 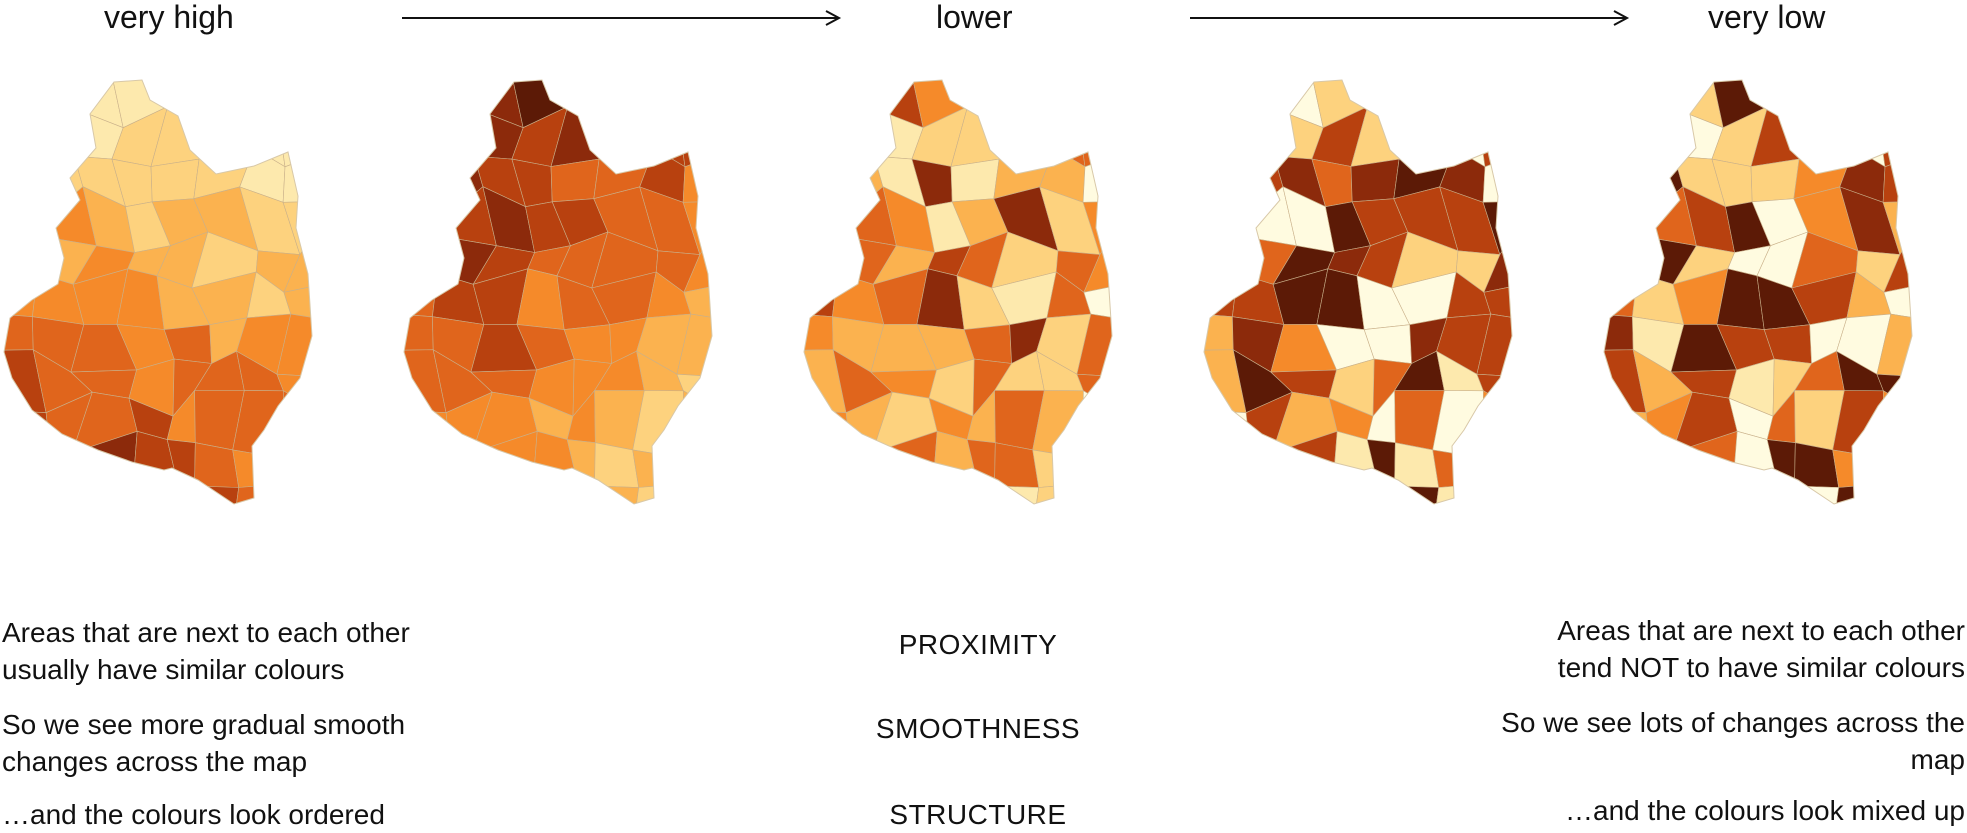 What do you see at coordinates (1784, 323) in the screenshot?
I see `map-very-low` at bounding box center [1784, 323].